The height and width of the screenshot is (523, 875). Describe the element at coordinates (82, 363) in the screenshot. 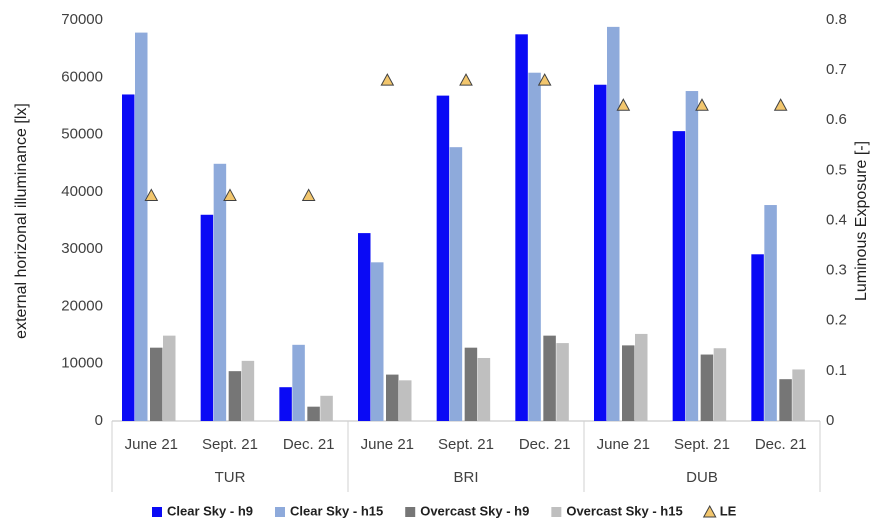

I see `y-tick-label: 10000` at that location.